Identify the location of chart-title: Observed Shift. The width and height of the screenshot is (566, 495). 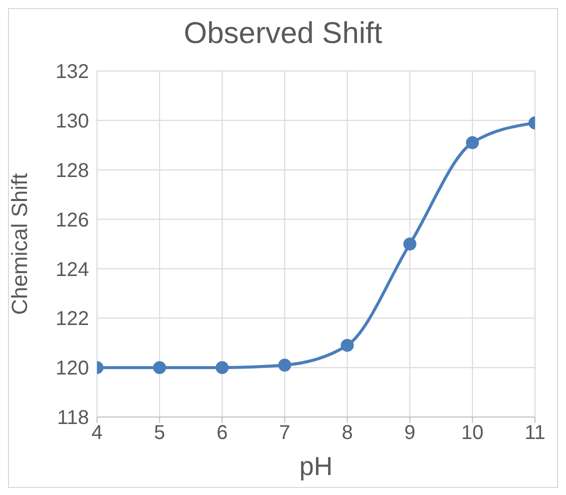
(283, 34).